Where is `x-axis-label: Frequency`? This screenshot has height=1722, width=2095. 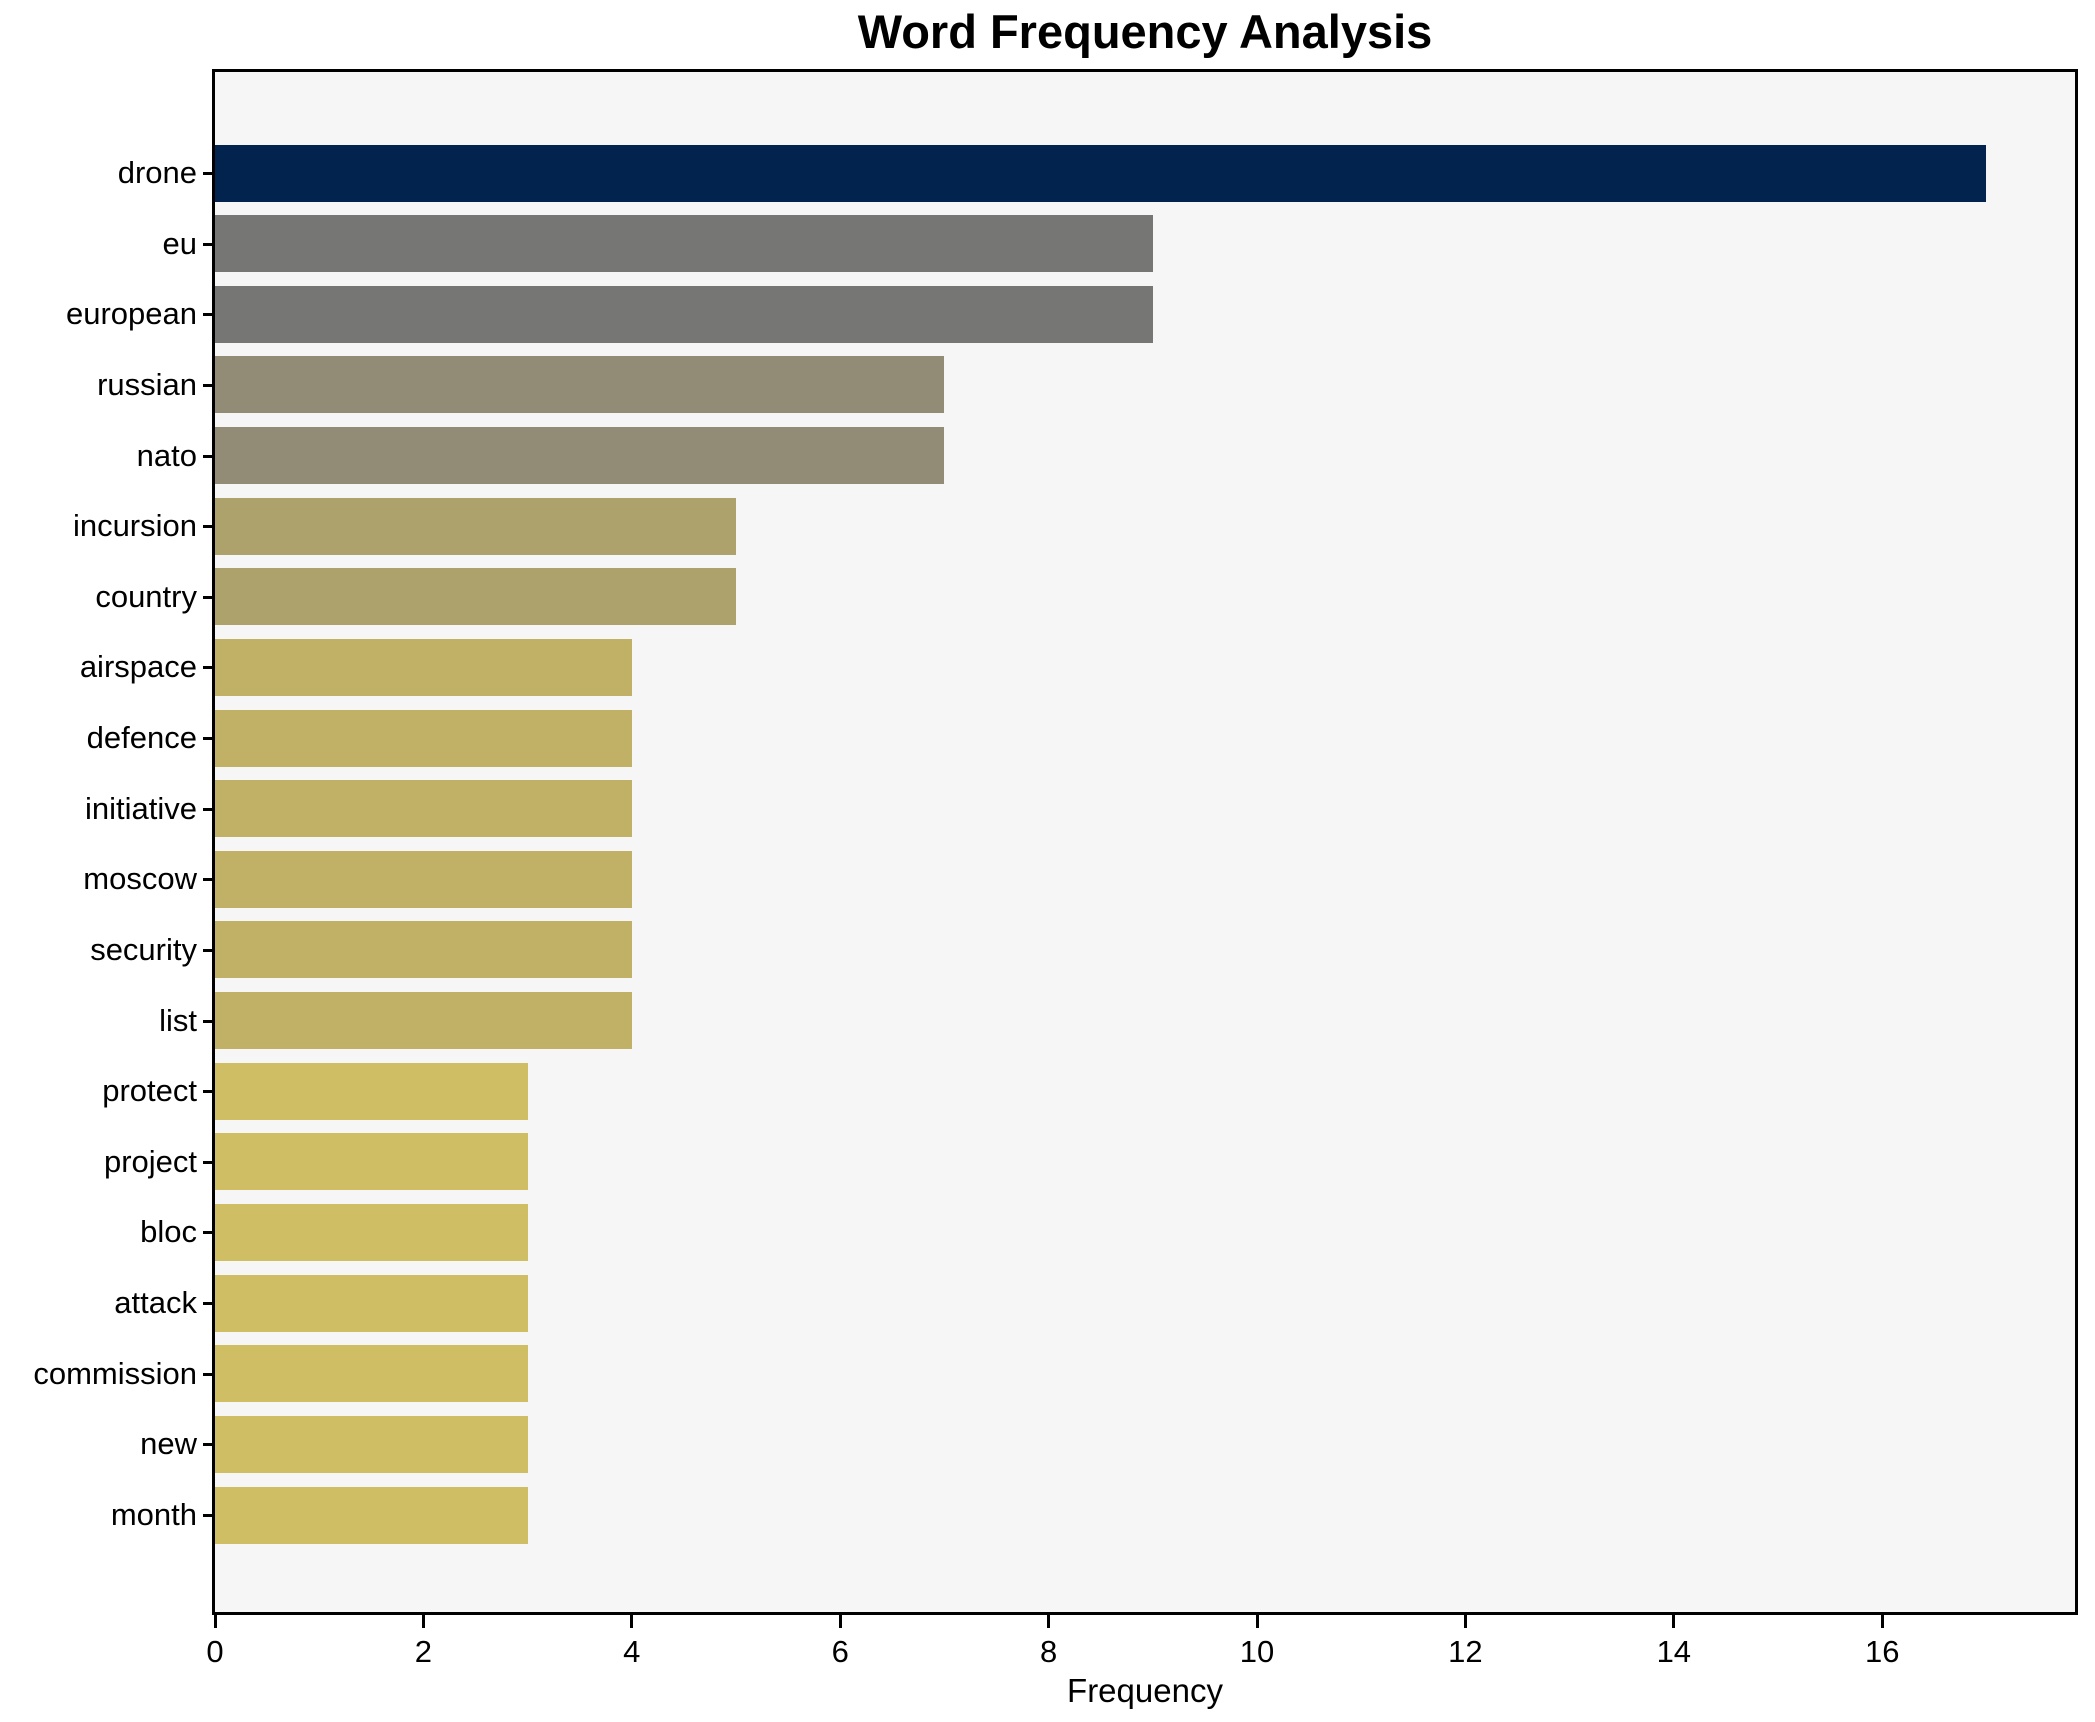 x-axis-label: Frequency is located at coordinates (1145, 1690).